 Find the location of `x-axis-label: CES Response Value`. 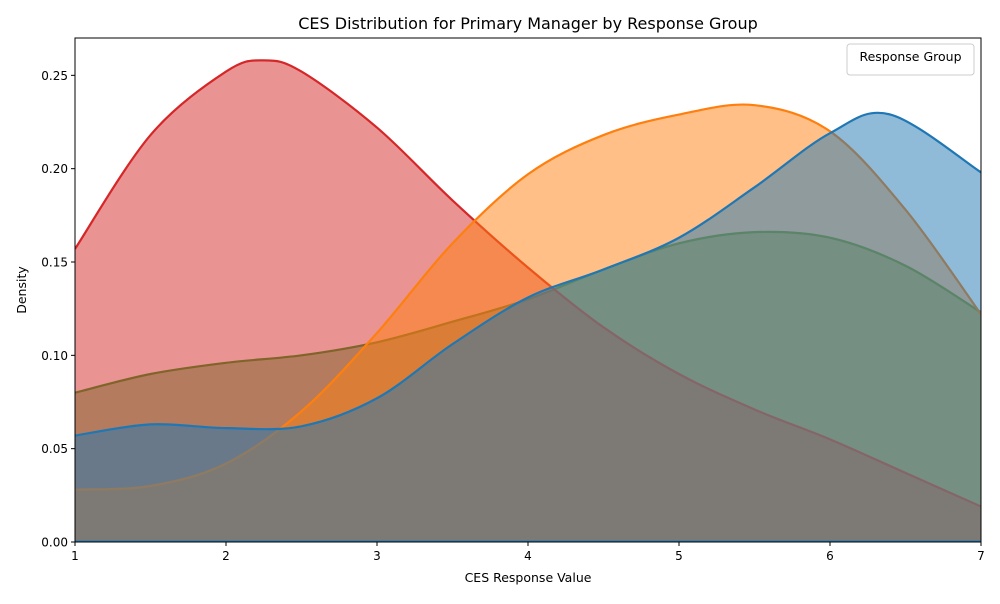

x-axis-label: CES Response Value is located at coordinates (528, 577).